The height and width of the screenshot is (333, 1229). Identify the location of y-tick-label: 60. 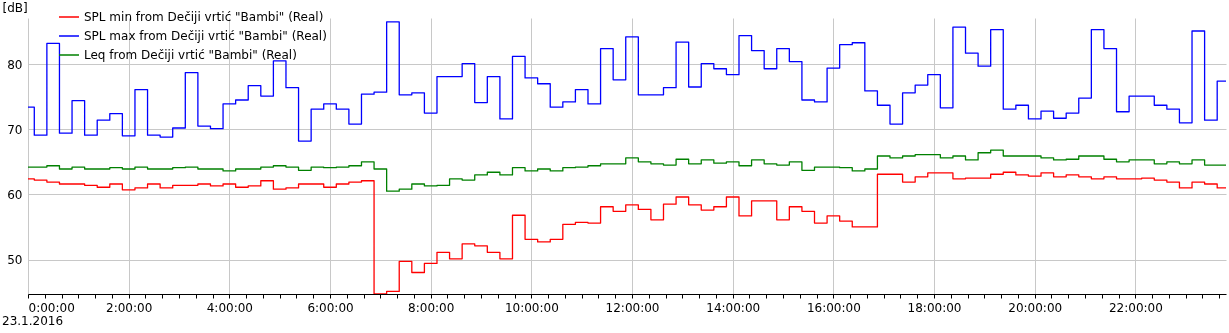
(15, 194).